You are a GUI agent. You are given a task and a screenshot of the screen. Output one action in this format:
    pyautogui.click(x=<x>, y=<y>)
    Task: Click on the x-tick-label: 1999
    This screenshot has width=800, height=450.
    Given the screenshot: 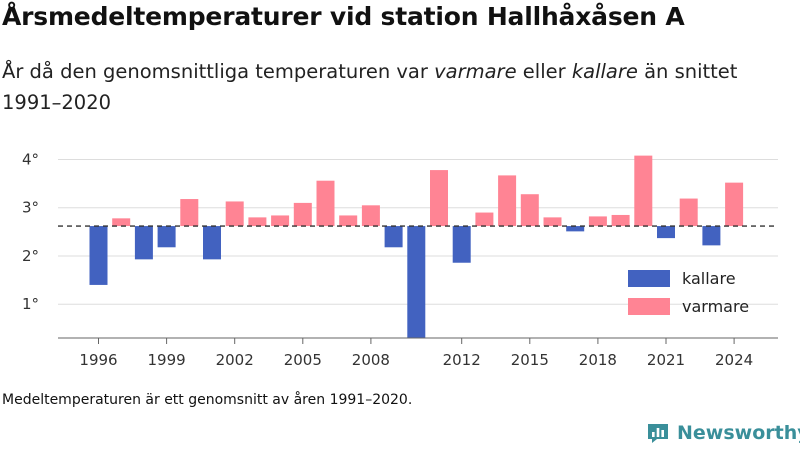 What is the action you would take?
    pyautogui.click(x=167, y=360)
    